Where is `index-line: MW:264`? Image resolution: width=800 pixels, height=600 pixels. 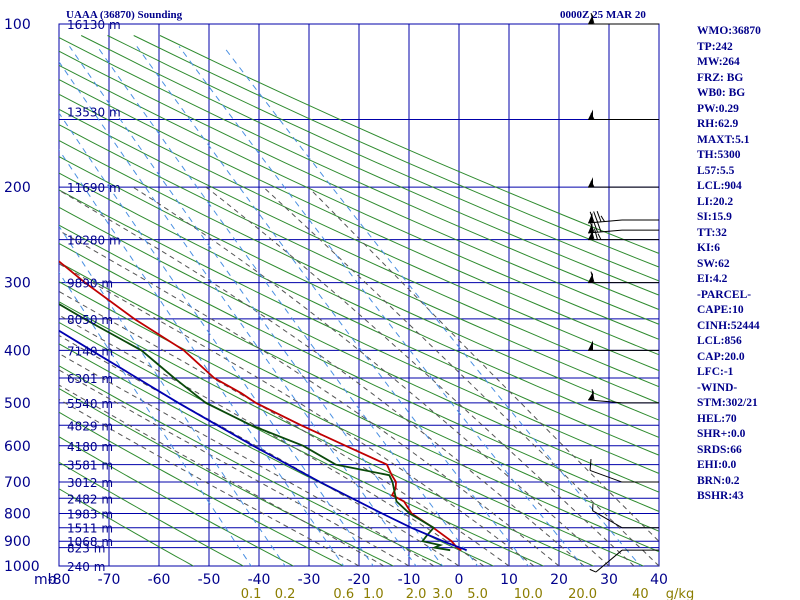 index-line: MW:264 is located at coordinates (718, 62).